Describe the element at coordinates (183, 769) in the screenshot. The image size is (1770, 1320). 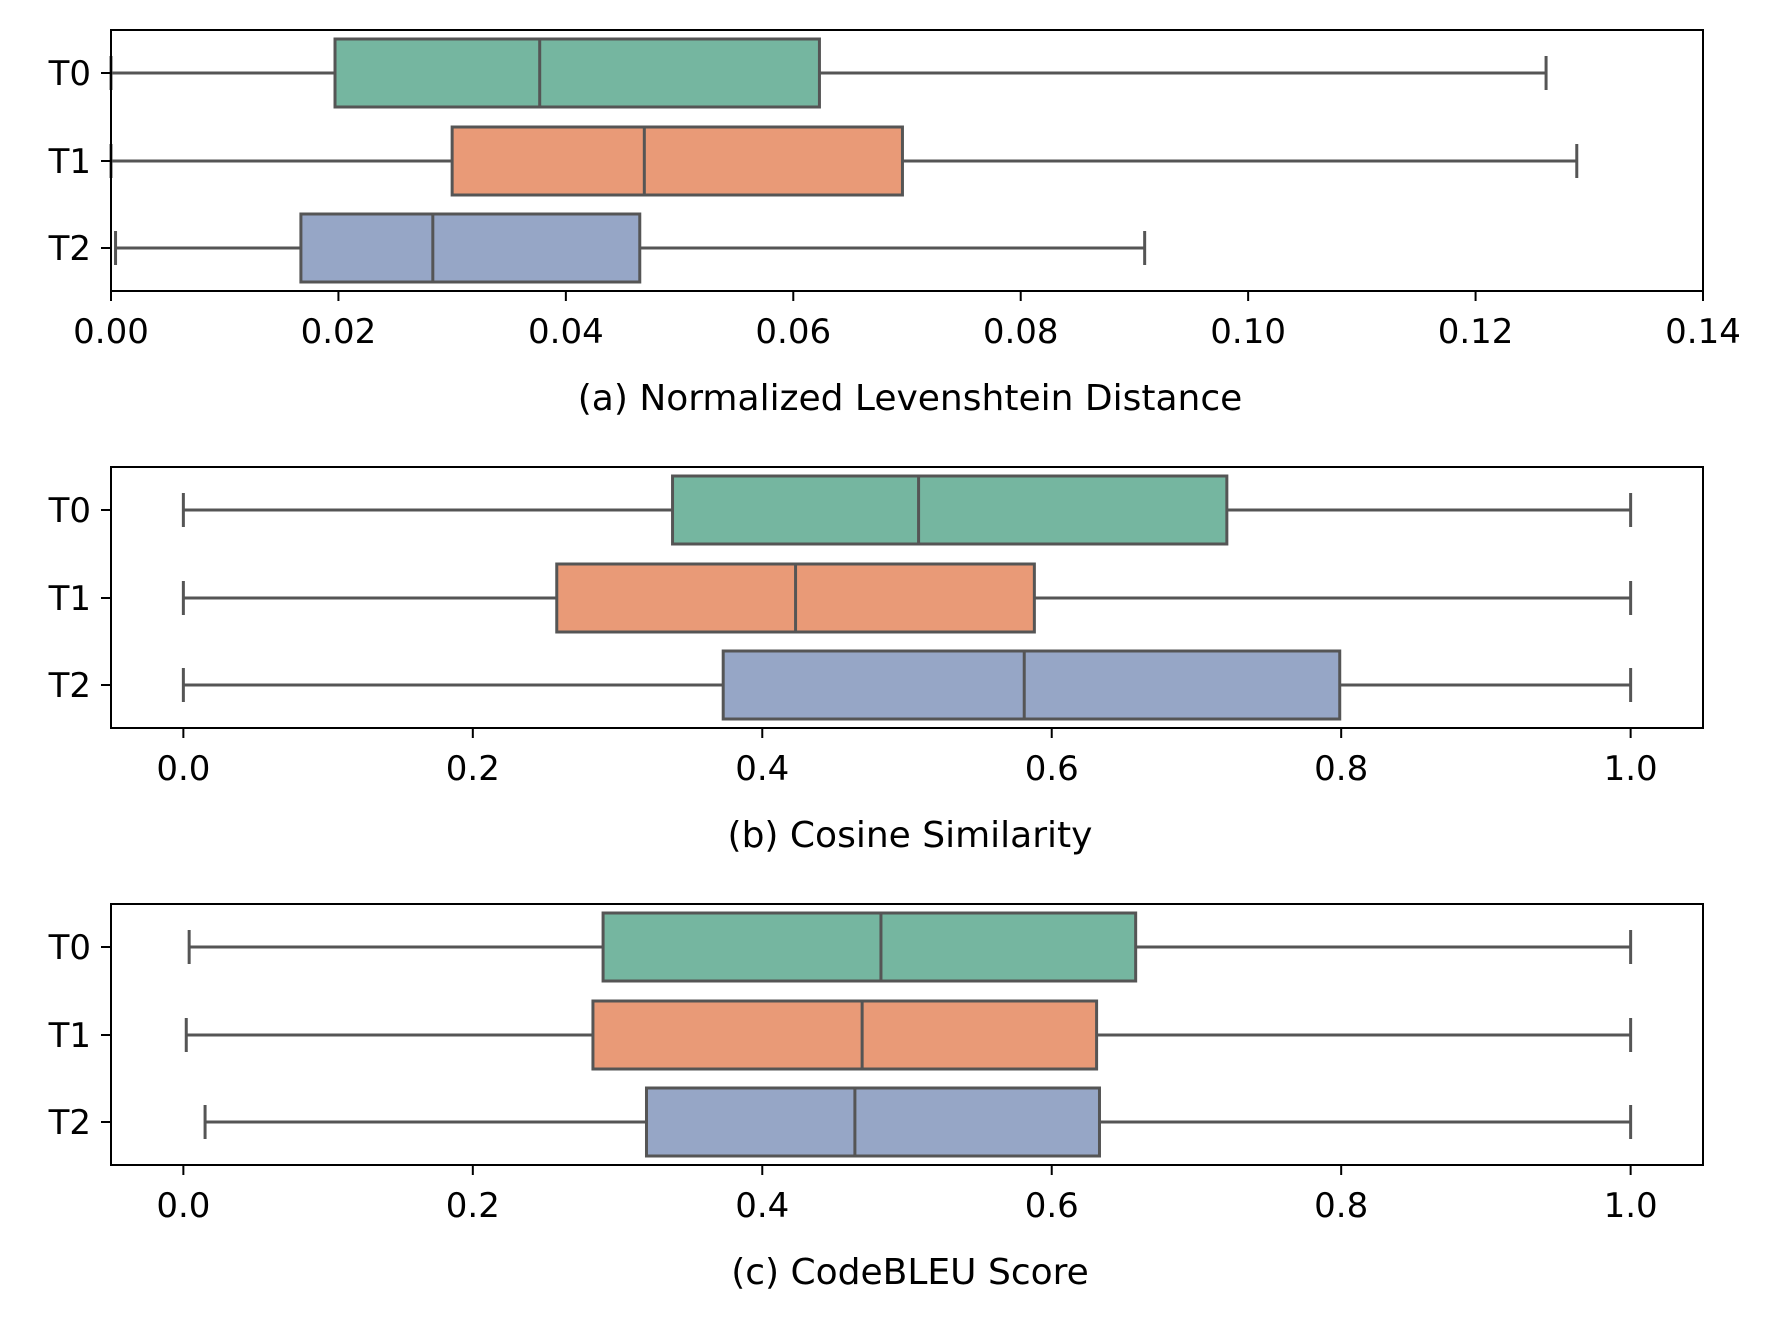
I see `panel-b-xtick-label-0: 0.0` at that location.